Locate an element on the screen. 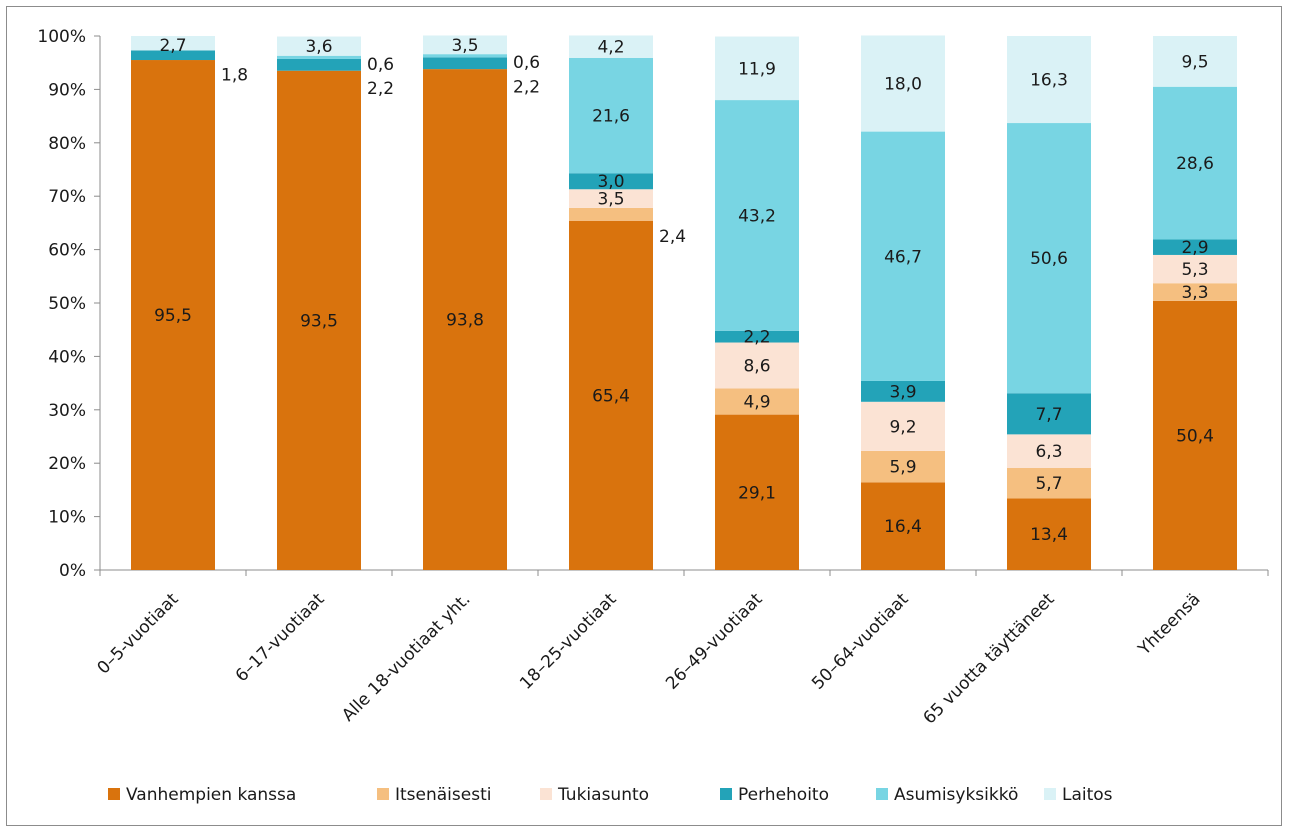  y-tick-label: 20% is located at coordinates (67, 464).